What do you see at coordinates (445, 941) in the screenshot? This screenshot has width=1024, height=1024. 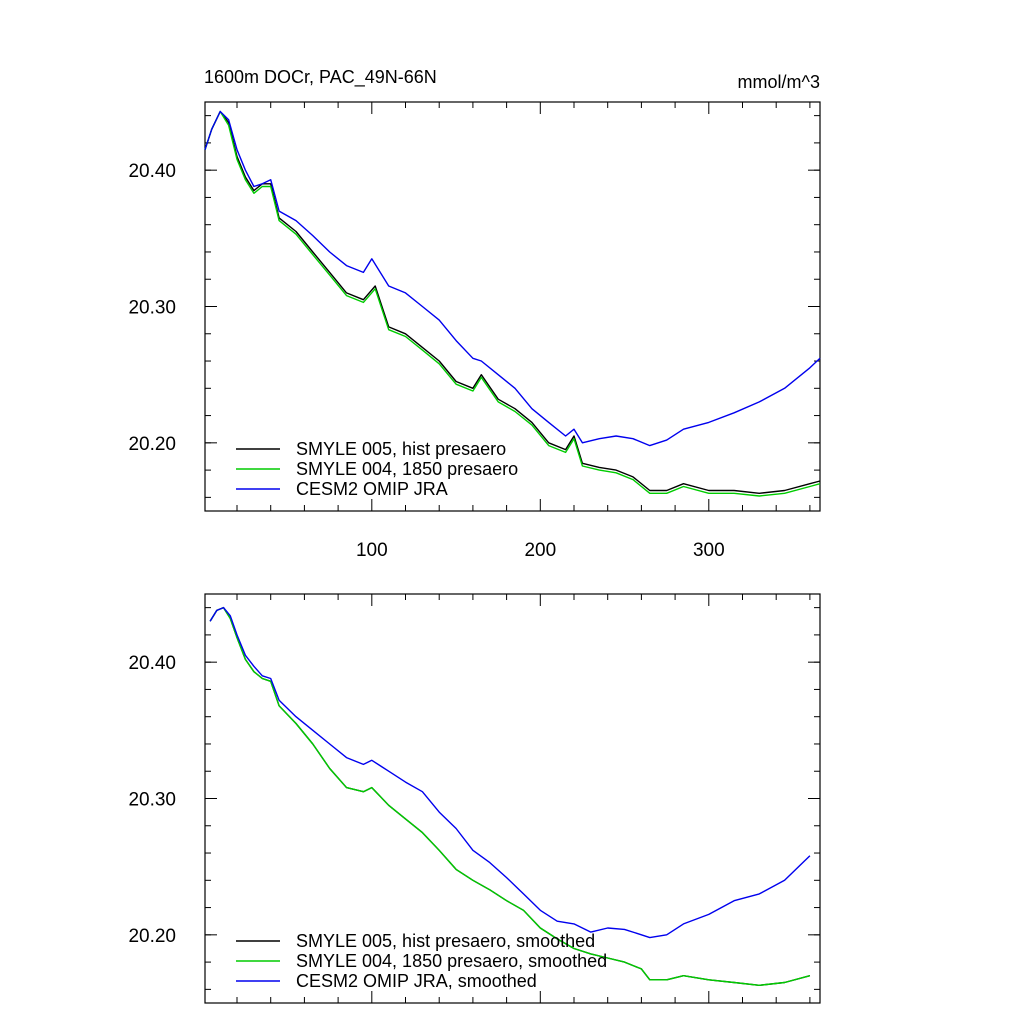 I see `legend-label-0: SMYLE 005, hist presaero, smoothed` at bounding box center [445, 941].